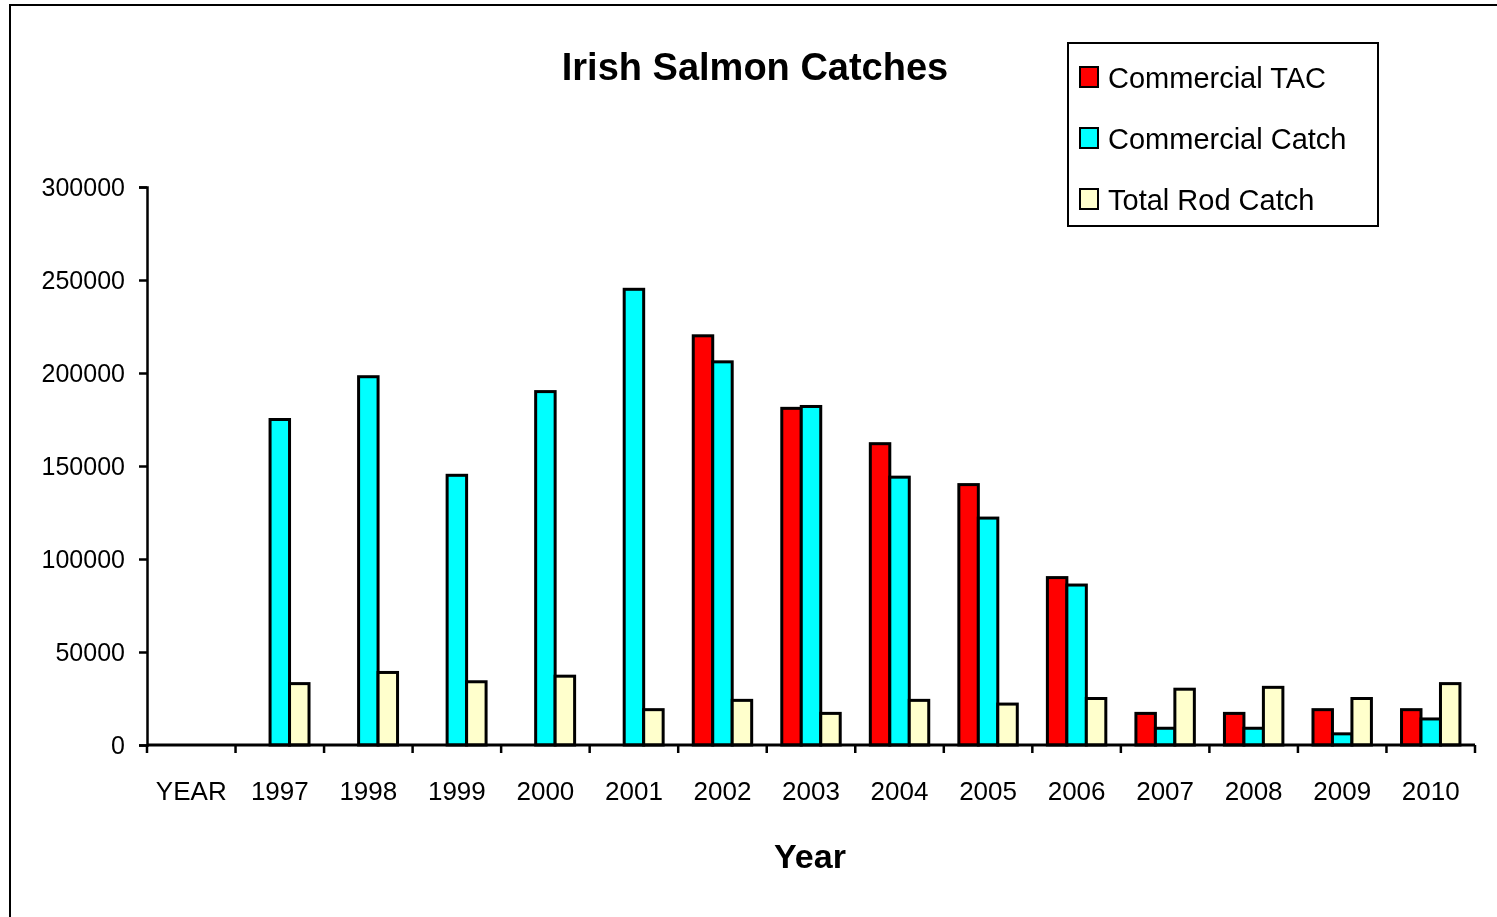  I want to click on x-tick-label: 1997, so click(279, 791).